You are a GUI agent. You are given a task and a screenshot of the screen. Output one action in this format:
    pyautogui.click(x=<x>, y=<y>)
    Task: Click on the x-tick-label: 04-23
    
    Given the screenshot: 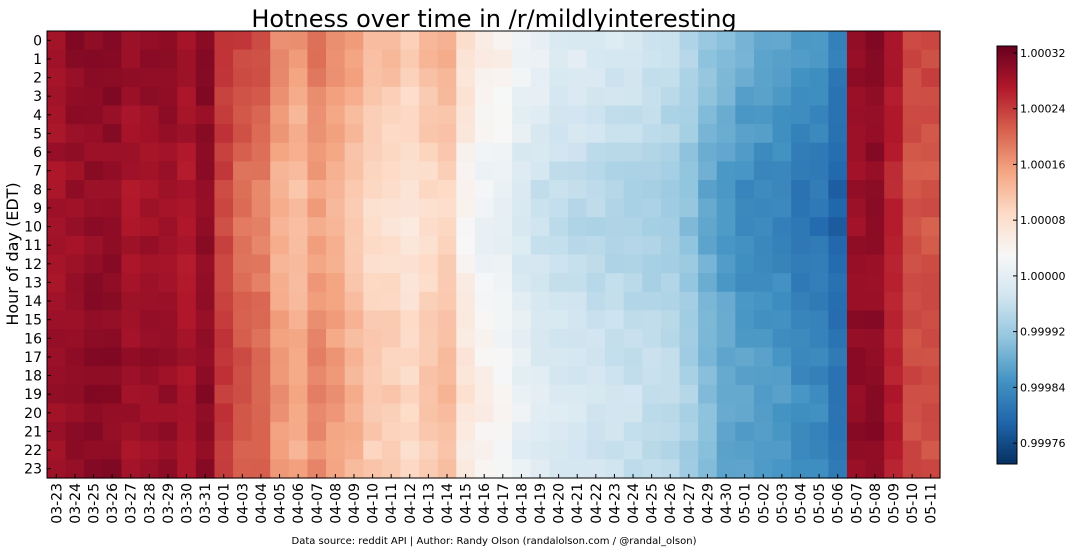 What is the action you would take?
    pyautogui.click(x=615, y=503)
    